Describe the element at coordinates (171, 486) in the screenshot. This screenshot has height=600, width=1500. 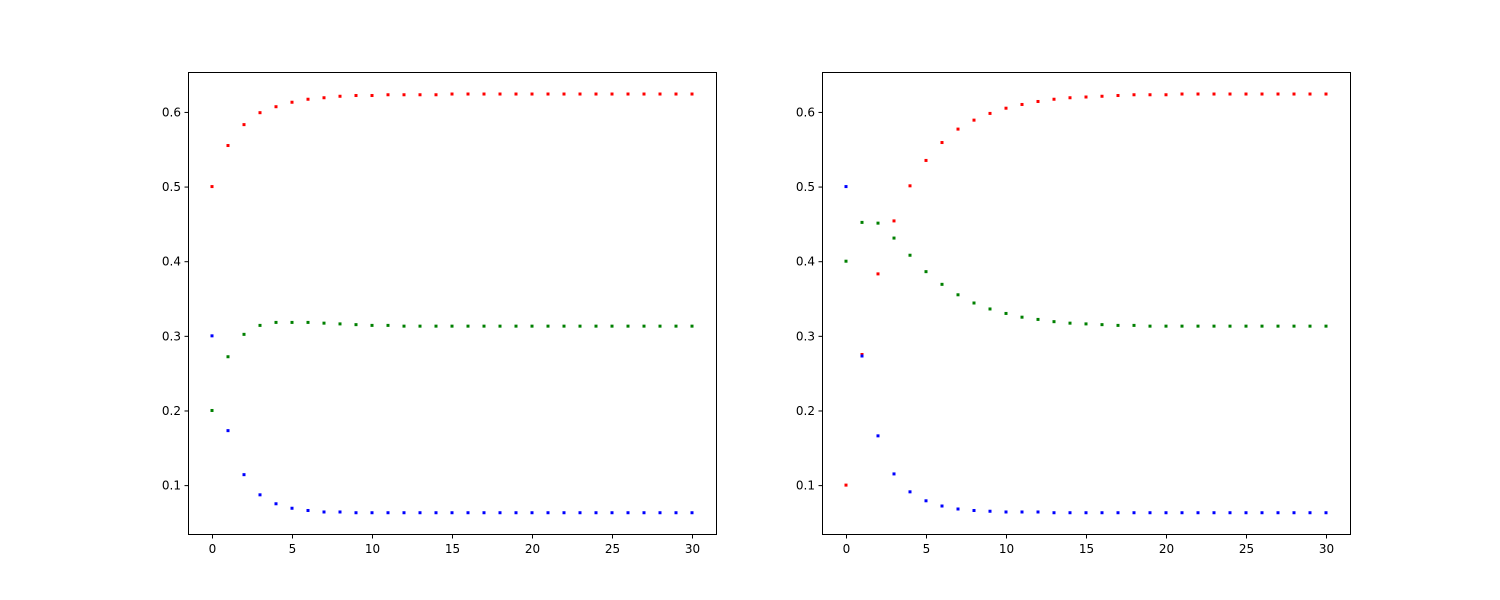
I see `y-tick-label: 0.1` at that location.